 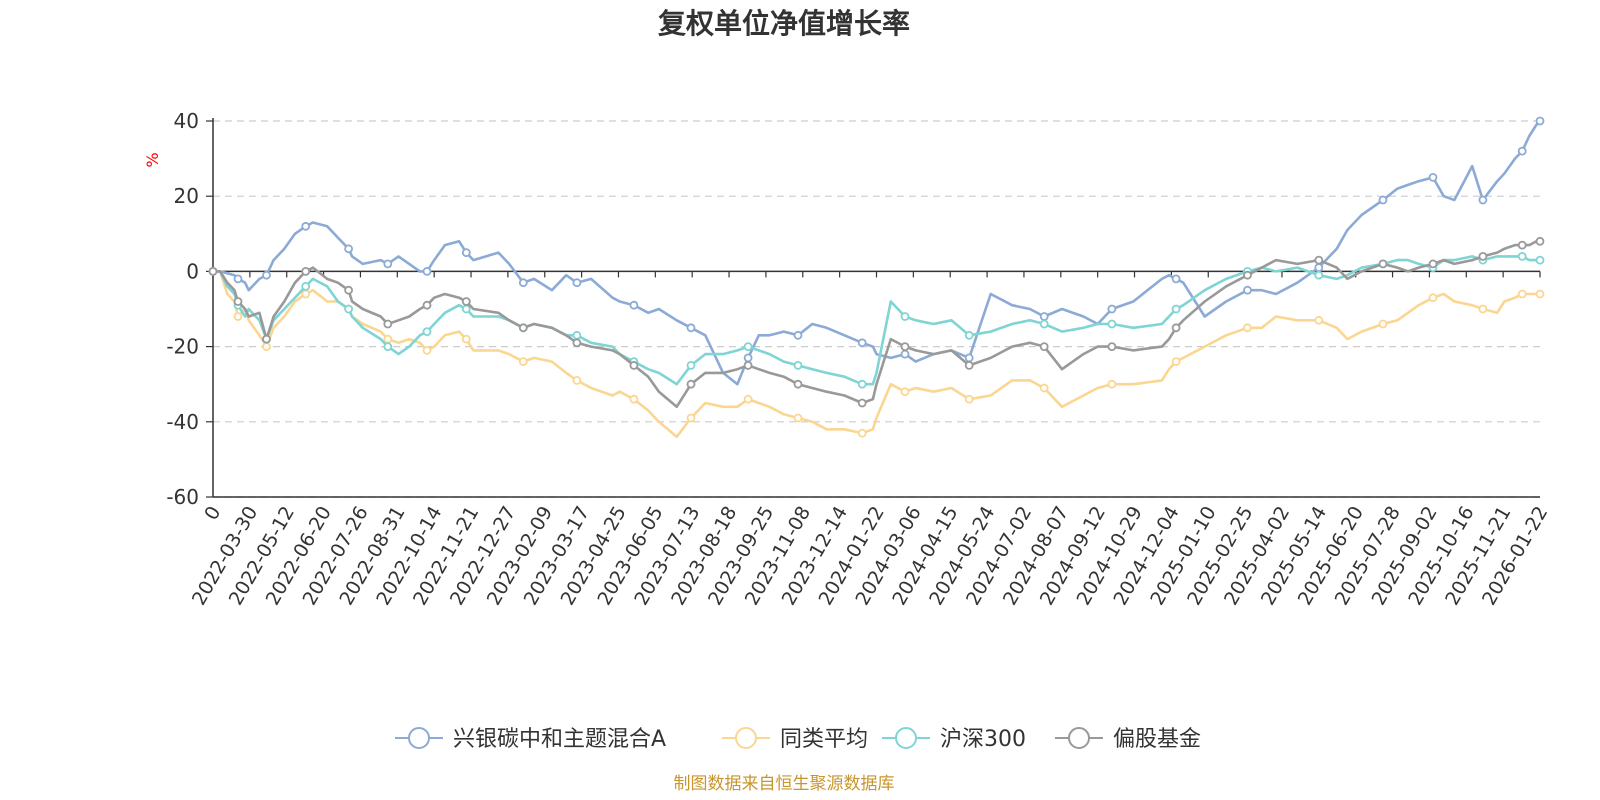 I want to click on legend-item: 兴银碳中和主题混合A, so click(x=530, y=739).